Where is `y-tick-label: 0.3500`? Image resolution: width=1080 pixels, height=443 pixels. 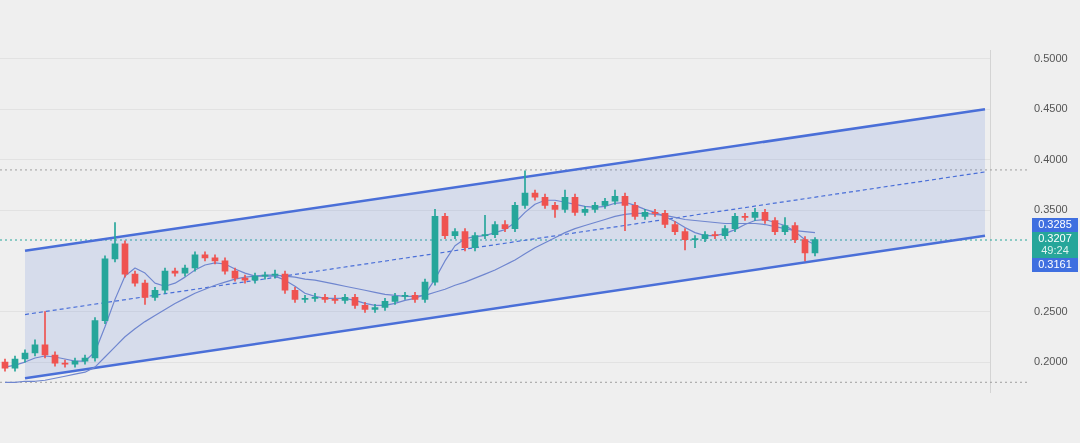
y-tick-label: 0.3500 is located at coordinates (1051, 209).